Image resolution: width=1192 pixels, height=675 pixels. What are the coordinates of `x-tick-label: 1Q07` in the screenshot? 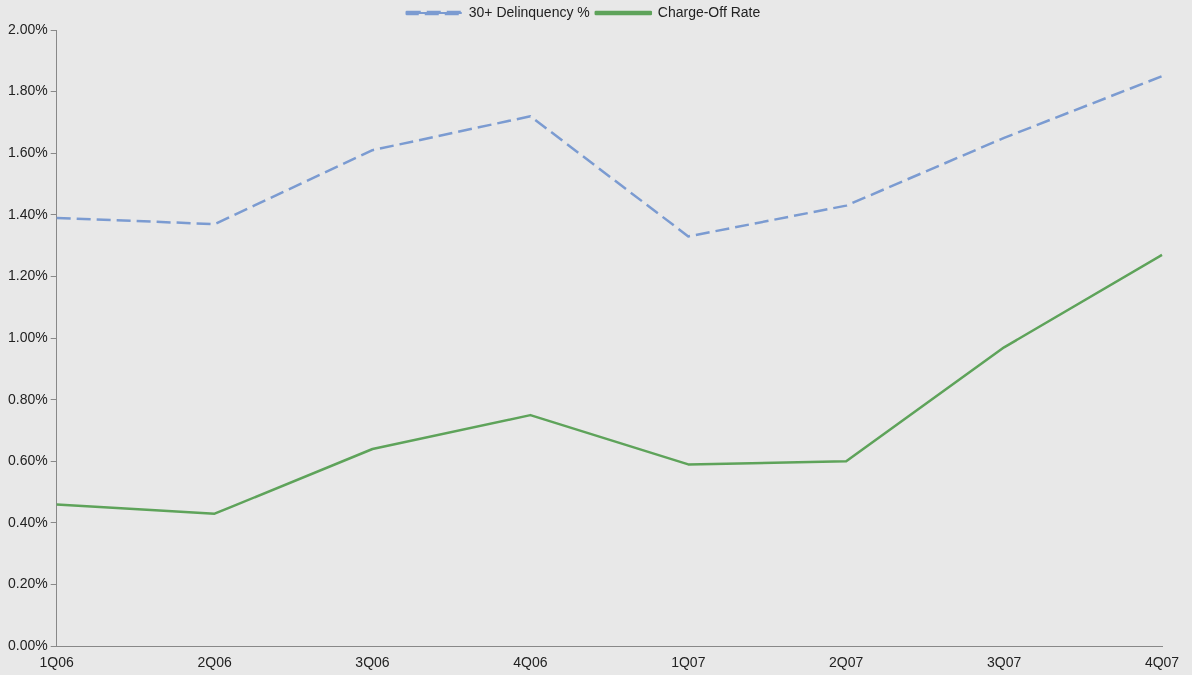 It's located at (688, 662).